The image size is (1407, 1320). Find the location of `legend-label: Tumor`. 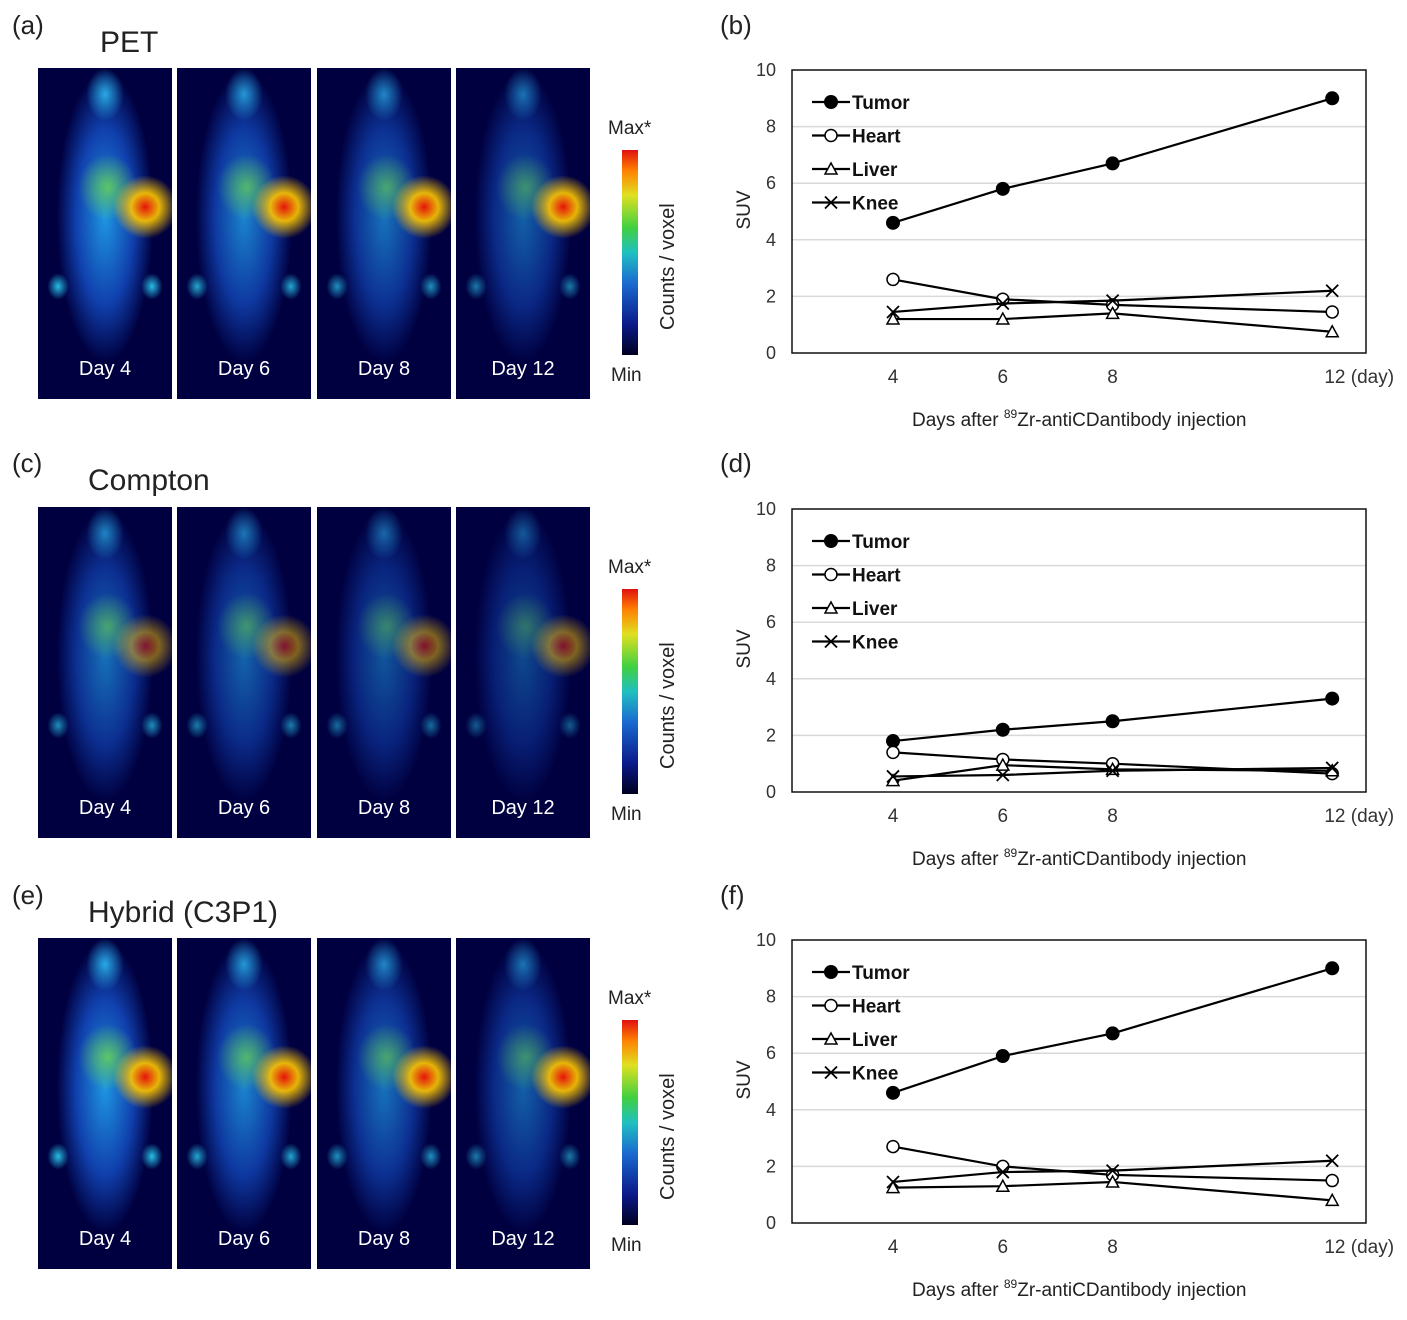

legend-label: Tumor is located at coordinates (881, 973).